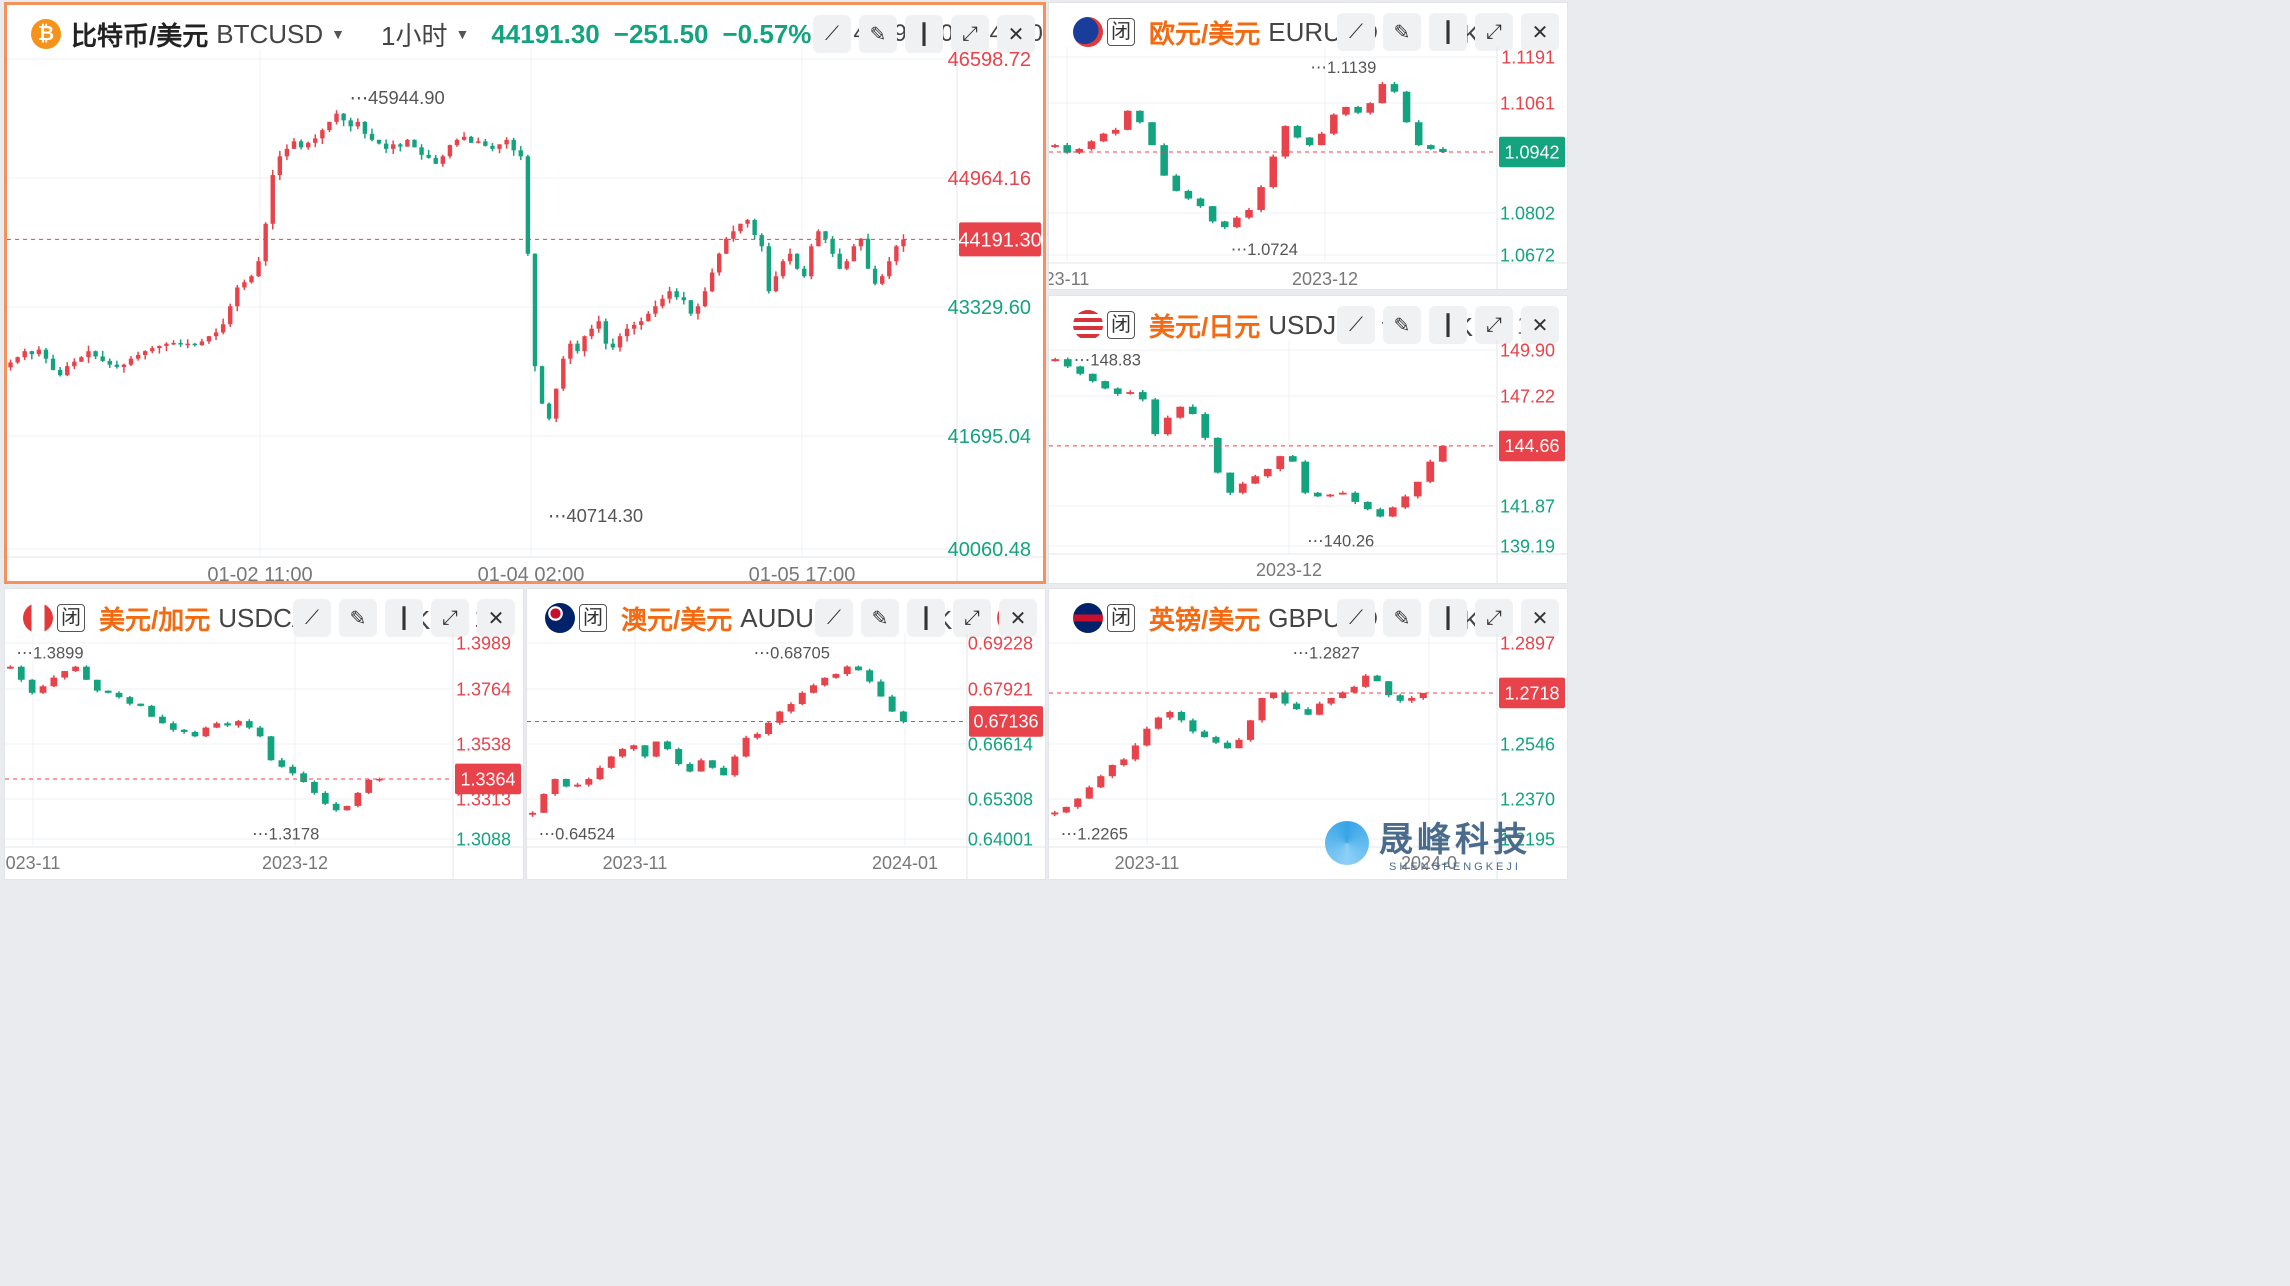 Image resolution: width=2290 pixels, height=1286 pixels. Describe the element at coordinates (661, 33) in the screenshot. I see `price-change: −251.50` at that location.